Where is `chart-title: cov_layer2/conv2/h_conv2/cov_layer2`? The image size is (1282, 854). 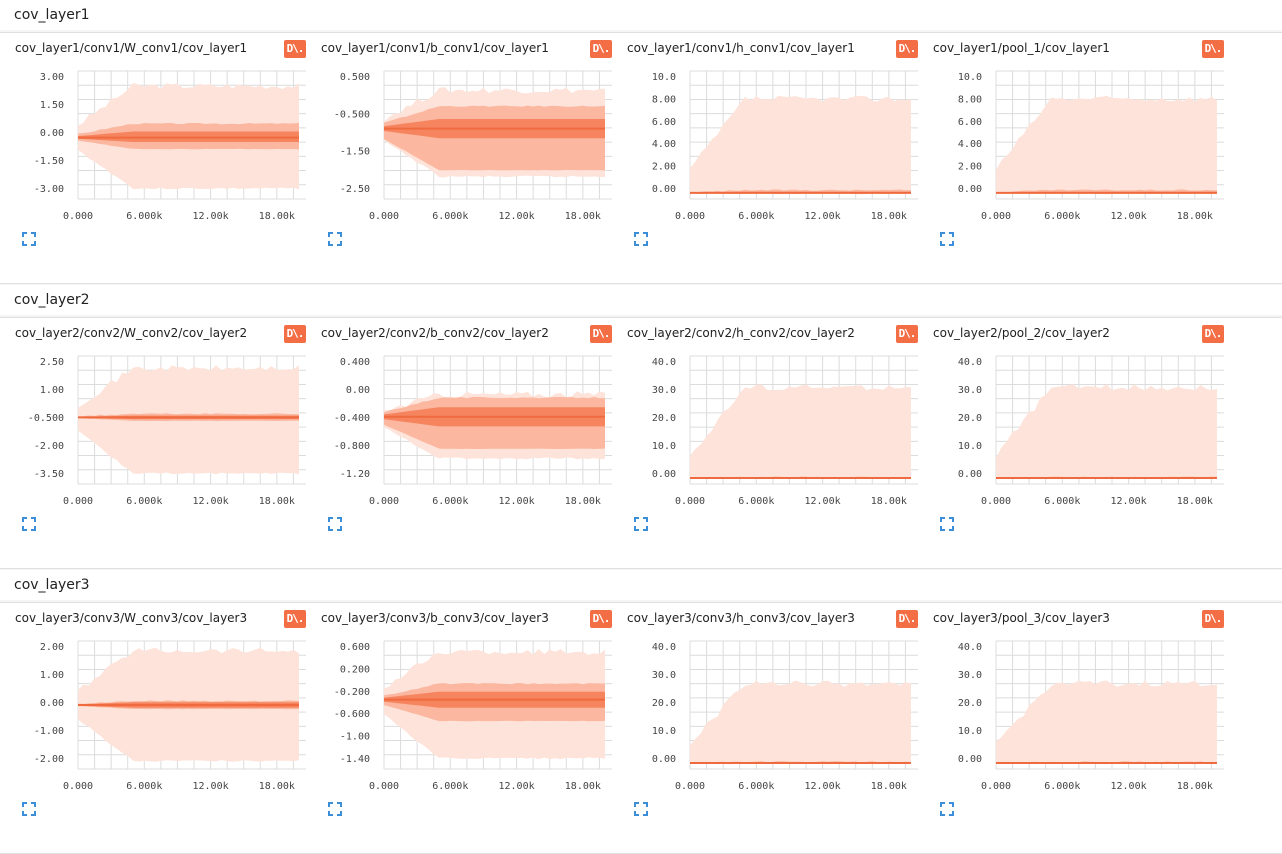
chart-title: cov_layer2/conv2/h_conv2/cov_layer2 is located at coordinates (741, 333).